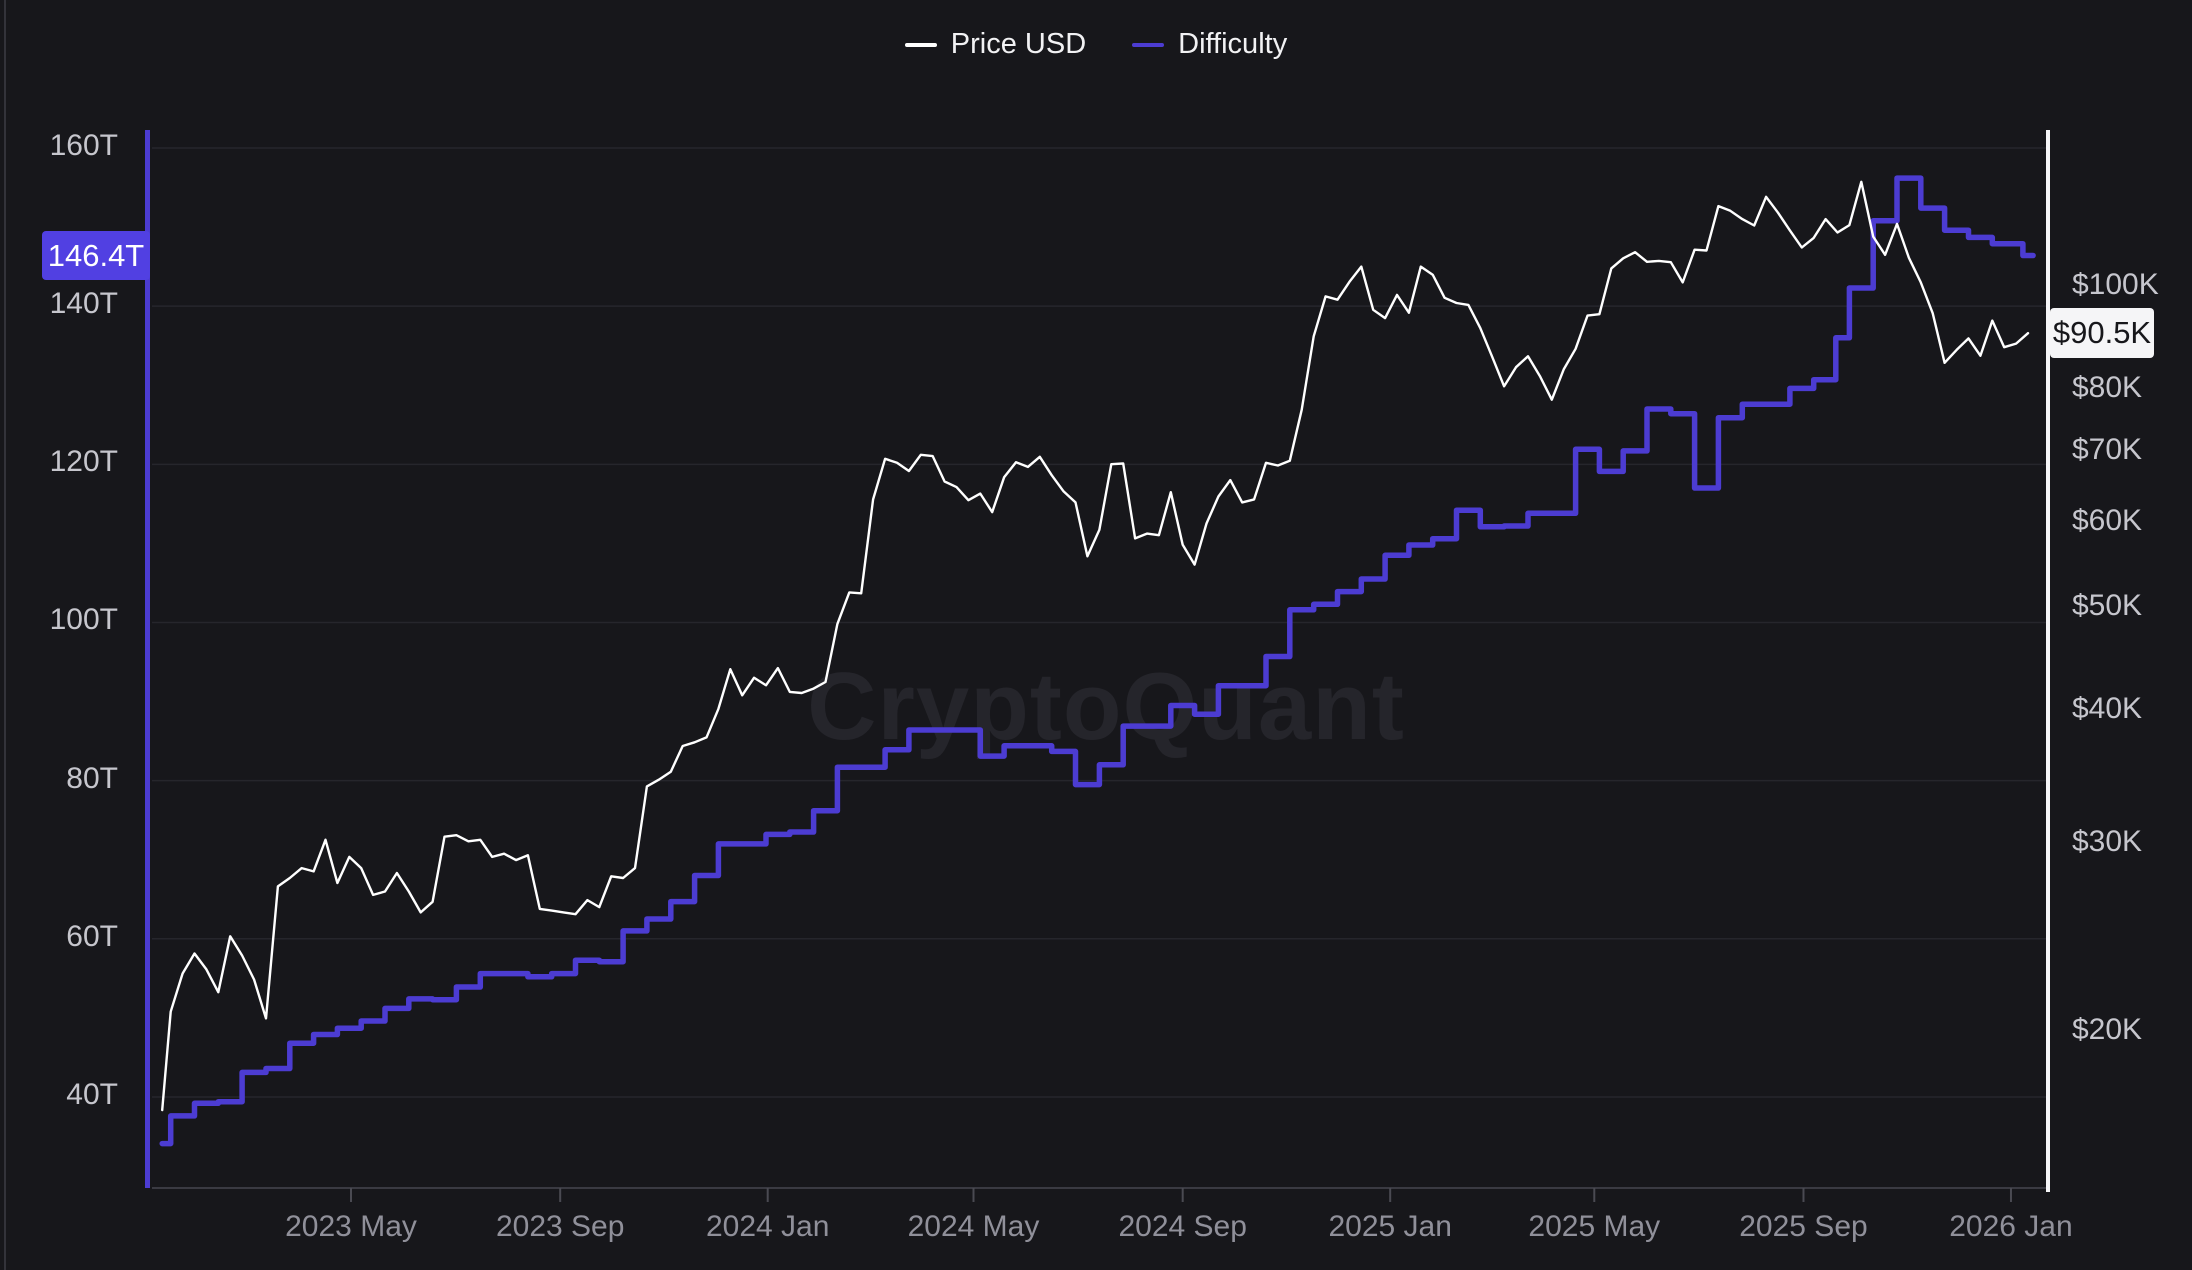  What do you see at coordinates (83, 304) in the screenshot?
I see `left-axis-tick-label: 140T` at bounding box center [83, 304].